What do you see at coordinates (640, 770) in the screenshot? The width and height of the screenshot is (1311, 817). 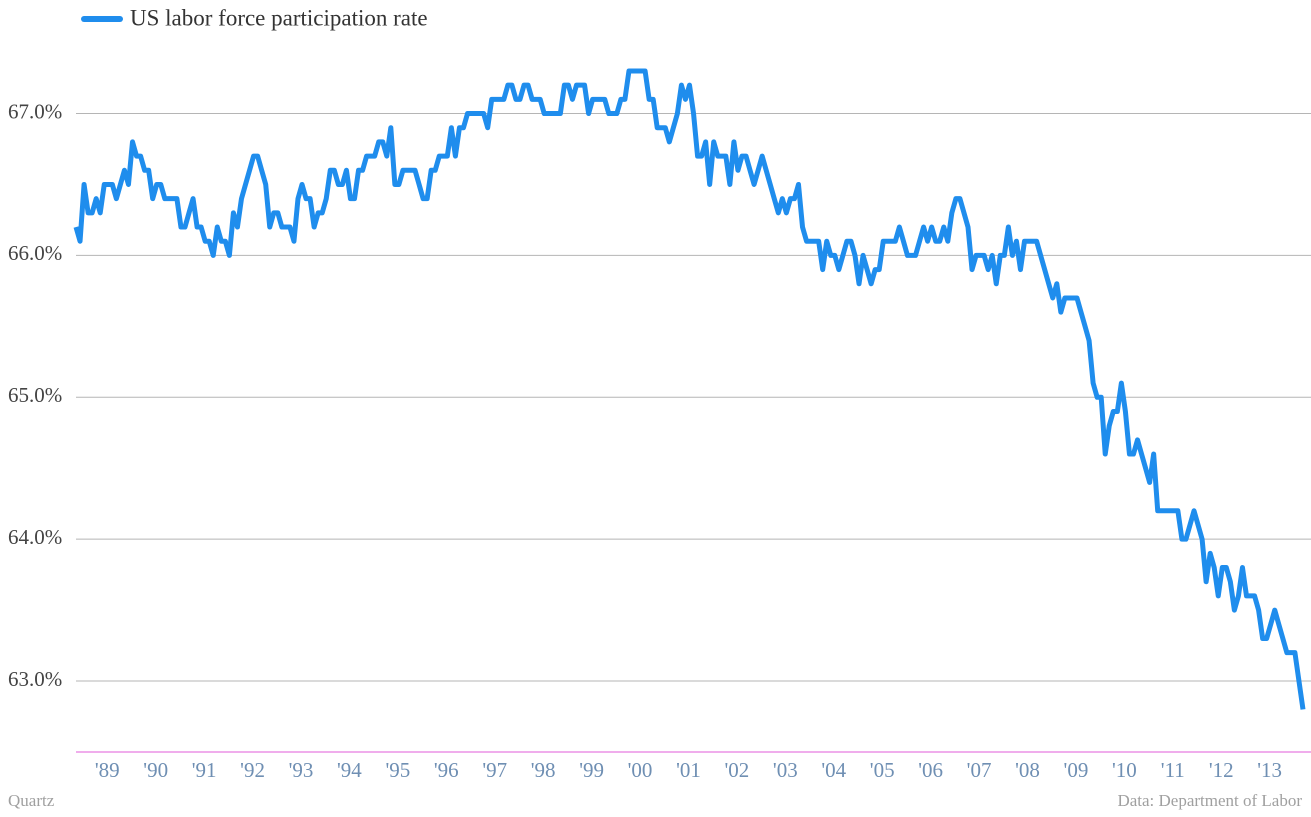 I see `x-tick-label: '00` at bounding box center [640, 770].